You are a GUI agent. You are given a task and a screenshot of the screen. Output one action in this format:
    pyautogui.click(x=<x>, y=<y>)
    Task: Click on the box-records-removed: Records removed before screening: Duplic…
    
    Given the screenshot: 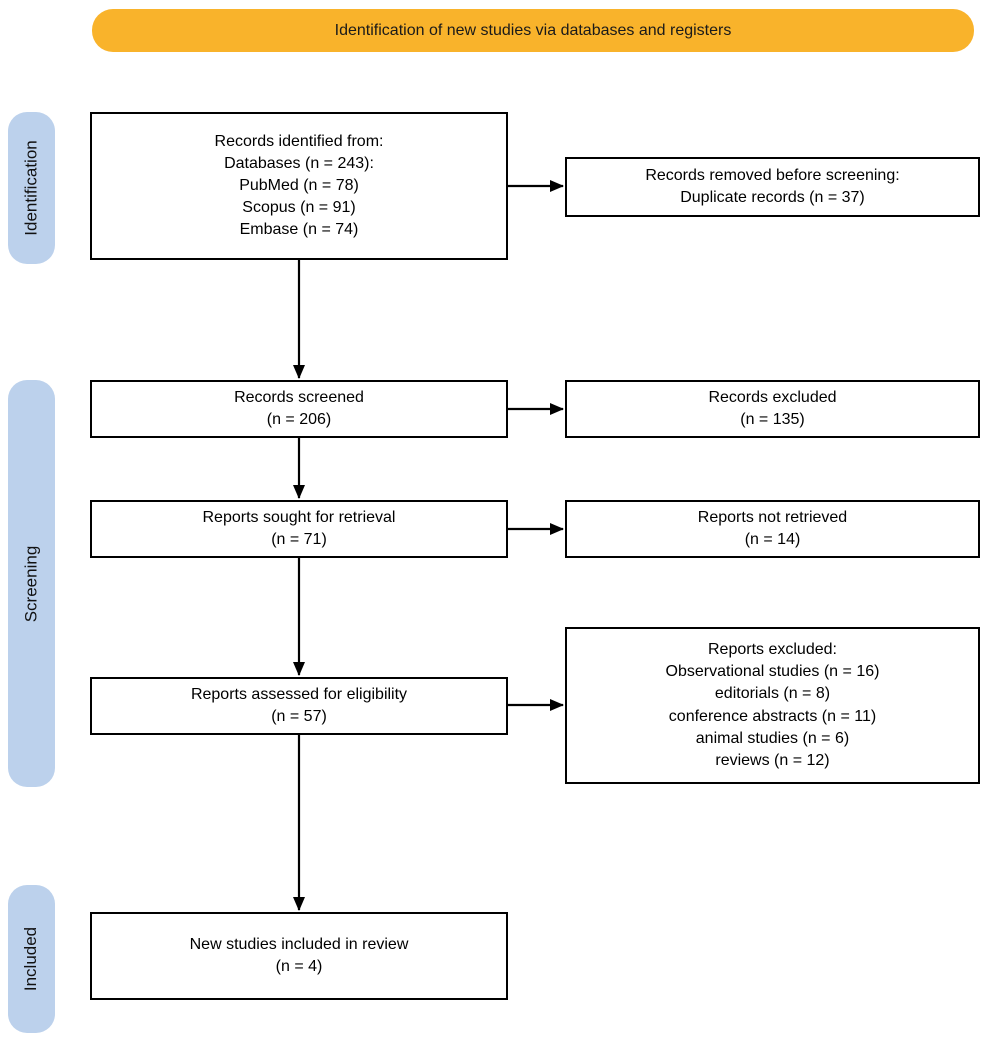 What is the action you would take?
    pyautogui.click(x=772, y=187)
    